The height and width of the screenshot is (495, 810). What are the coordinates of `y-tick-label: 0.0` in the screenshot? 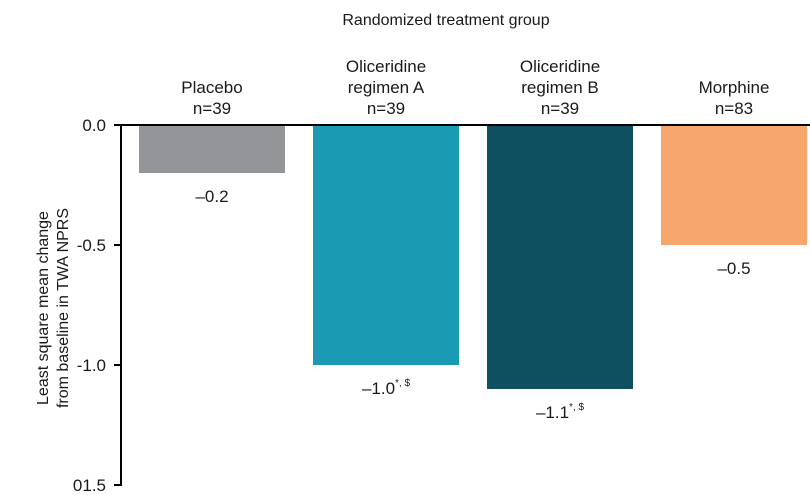 It's located at (94, 125).